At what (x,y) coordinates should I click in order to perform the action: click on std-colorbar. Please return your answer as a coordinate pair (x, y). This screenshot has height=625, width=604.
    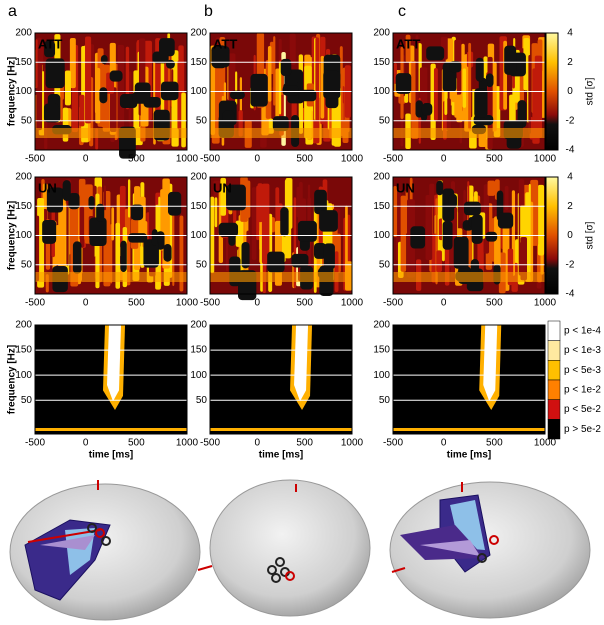
    Looking at the image, I should click on (552, 235).